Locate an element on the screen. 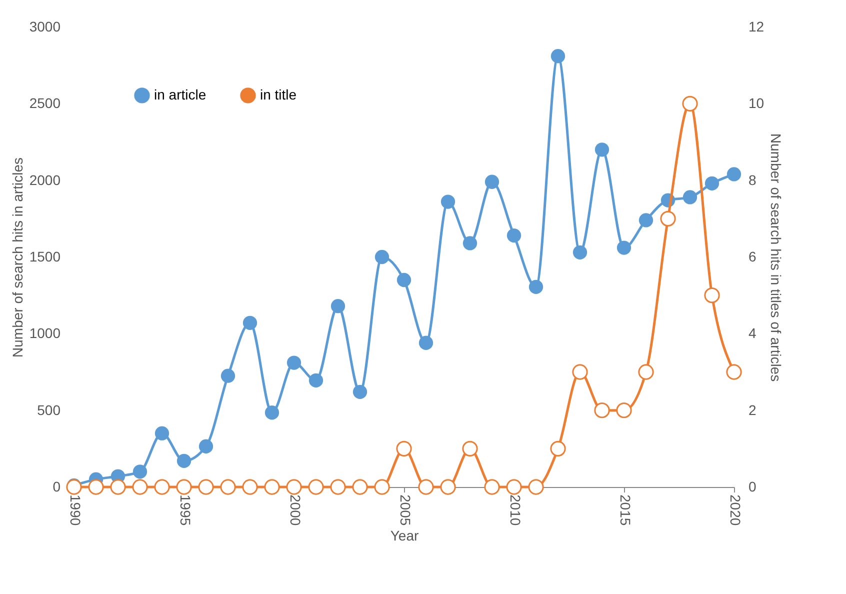 The width and height of the screenshot is (846, 594). y2-tick-label: 4 is located at coordinates (752, 333).